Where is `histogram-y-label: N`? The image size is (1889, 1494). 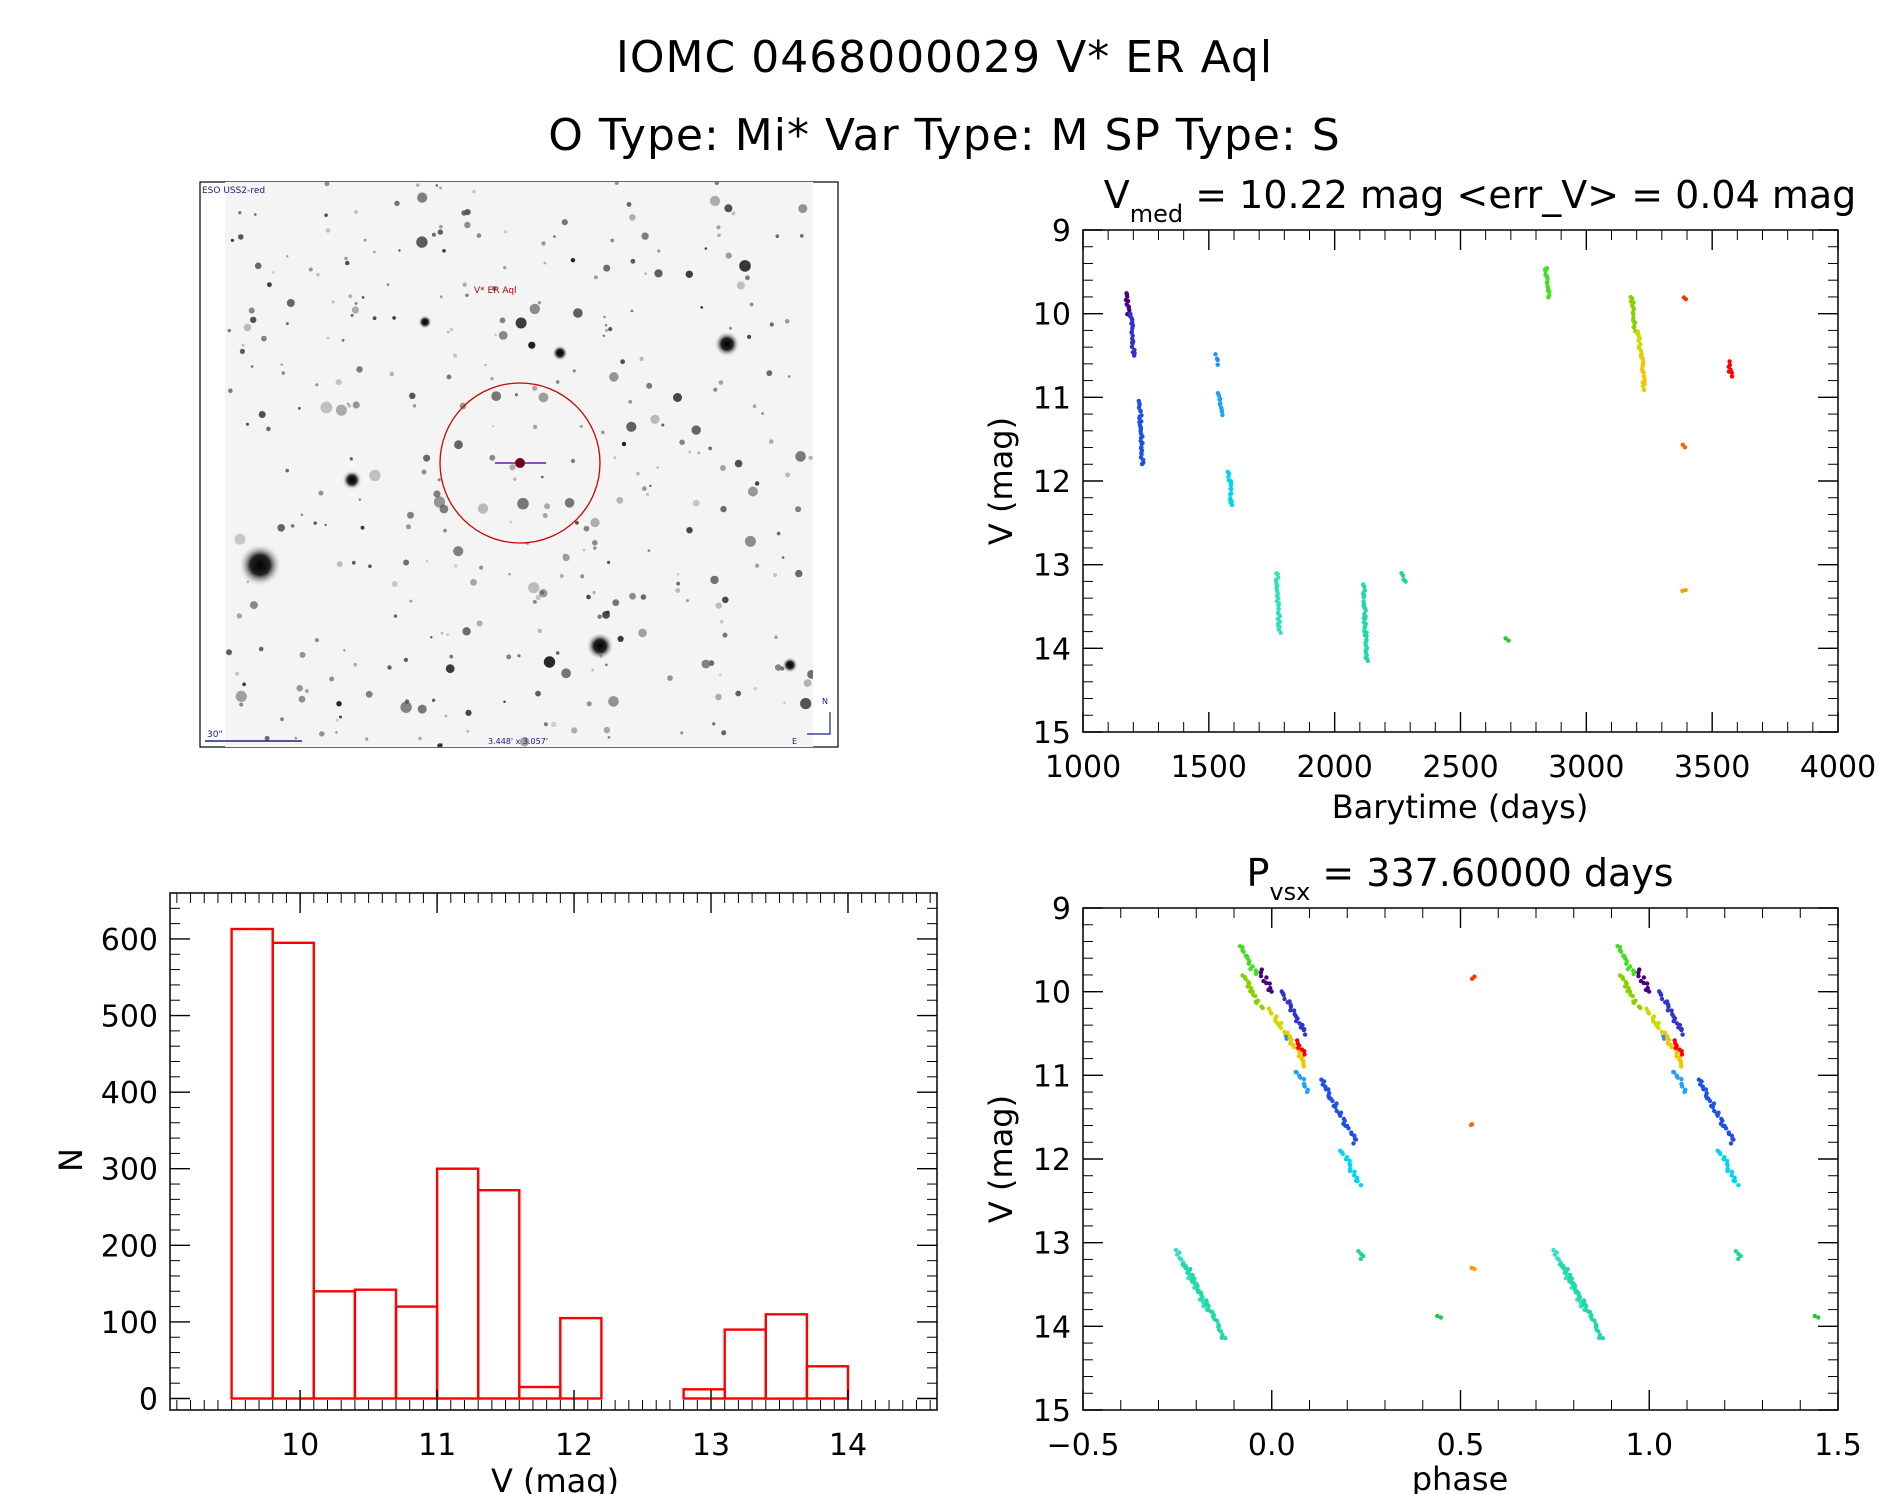 histogram-y-label: N is located at coordinates (71, 1160).